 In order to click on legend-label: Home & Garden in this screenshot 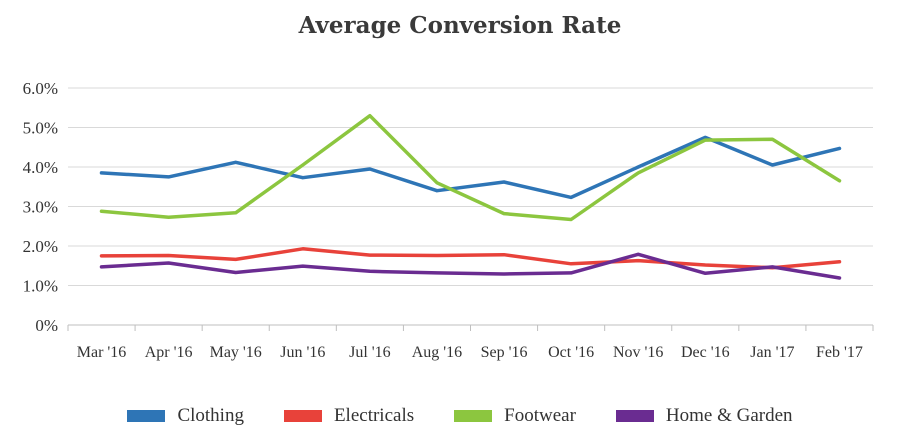, I will do `click(729, 415)`.